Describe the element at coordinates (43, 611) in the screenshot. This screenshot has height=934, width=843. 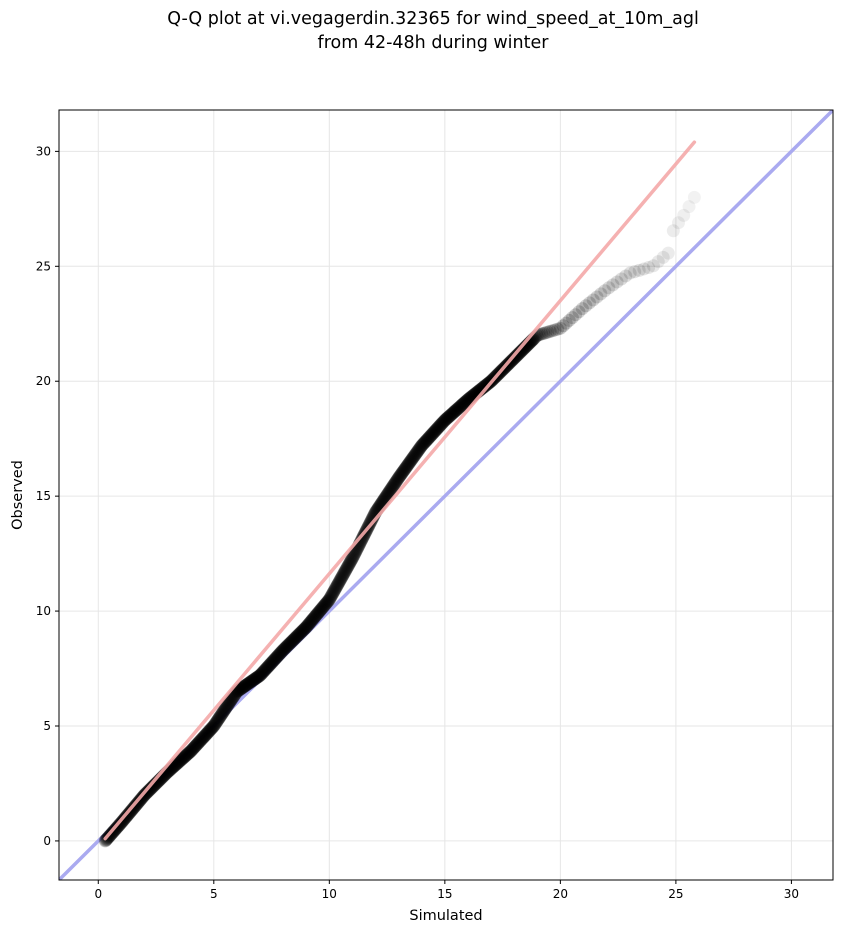
I see `y-tick-label: 10` at that location.